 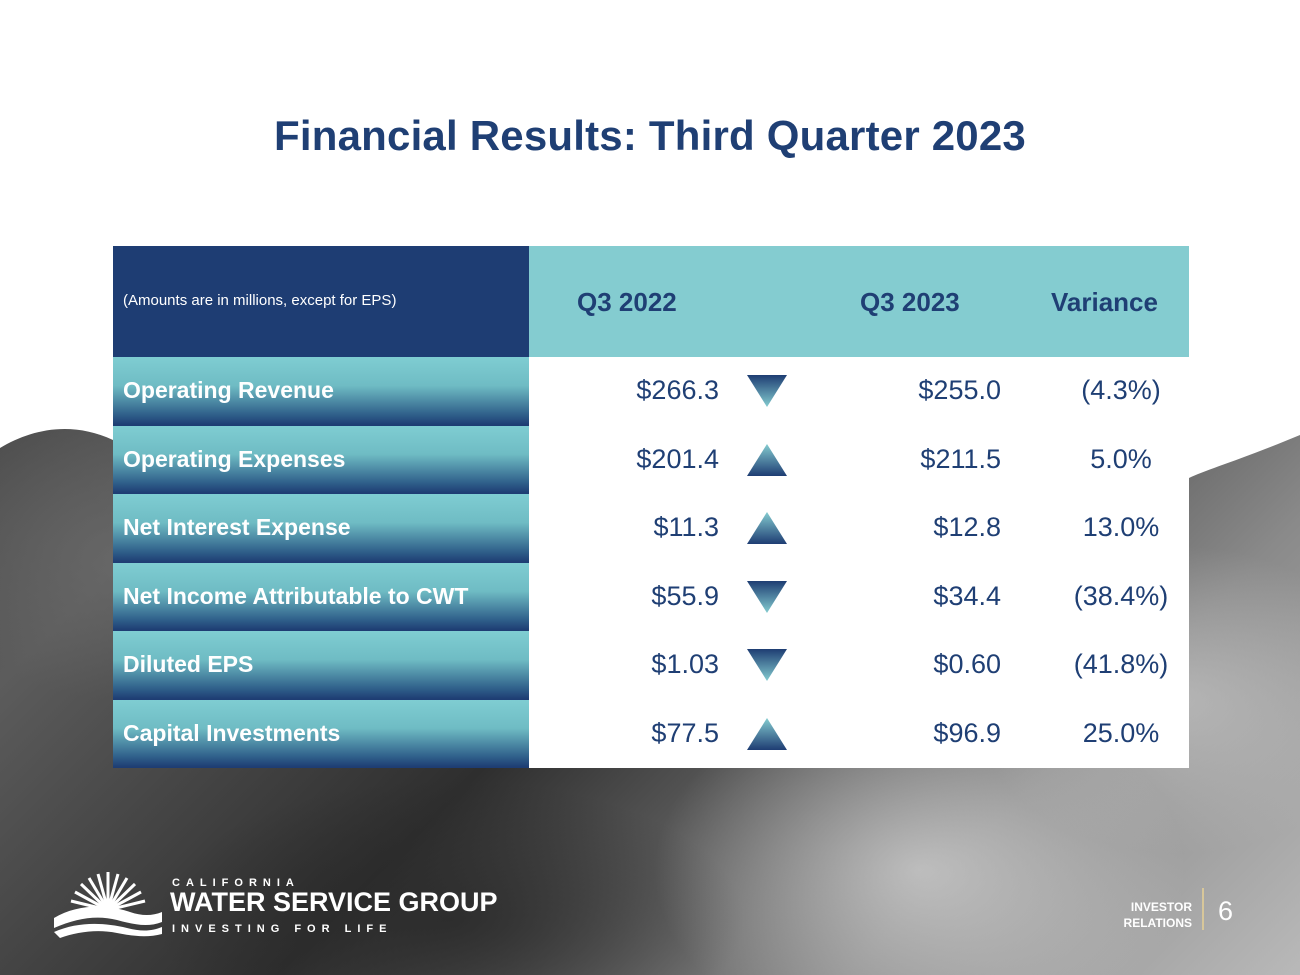 I want to click on row-label: Diluted EPS, so click(x=188, y=664).